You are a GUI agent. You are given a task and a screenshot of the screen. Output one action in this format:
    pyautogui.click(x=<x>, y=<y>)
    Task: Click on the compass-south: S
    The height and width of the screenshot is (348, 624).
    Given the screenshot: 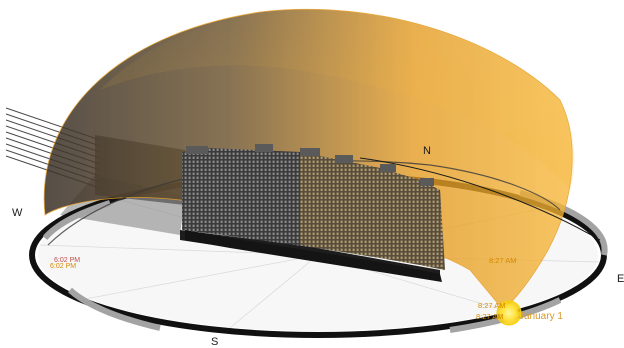 What is the action you would take?
    pyautogui.click(x=214, y=342)
    